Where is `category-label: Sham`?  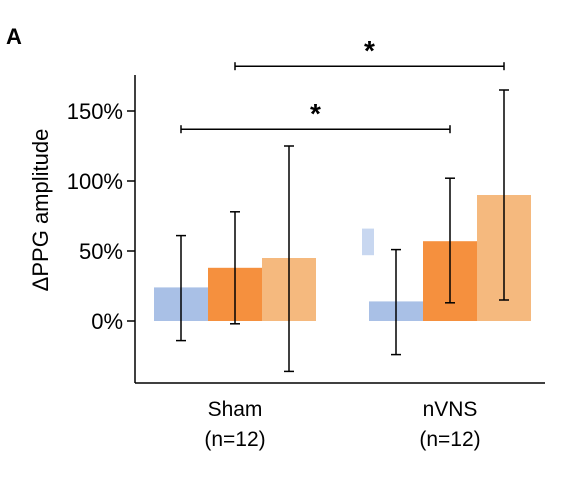 category-label: Sham is located at coordinates (235, 409).